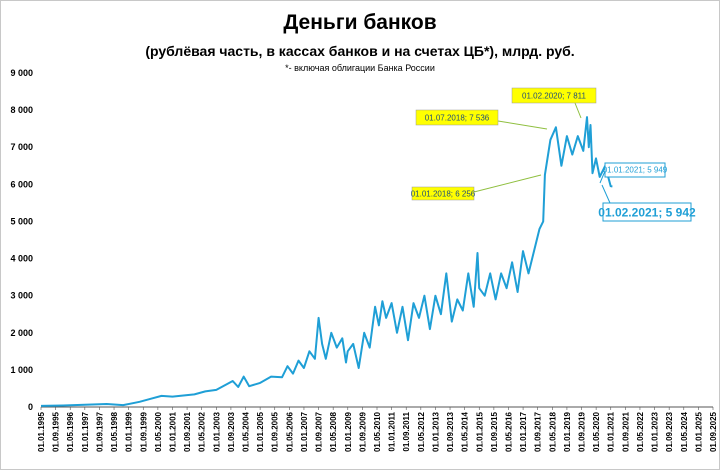 The image size is (720, 470). Describe the element at coordinates (421, 431) in the screenshot. I see `x-tick-label: 01.05.2012` at that location.